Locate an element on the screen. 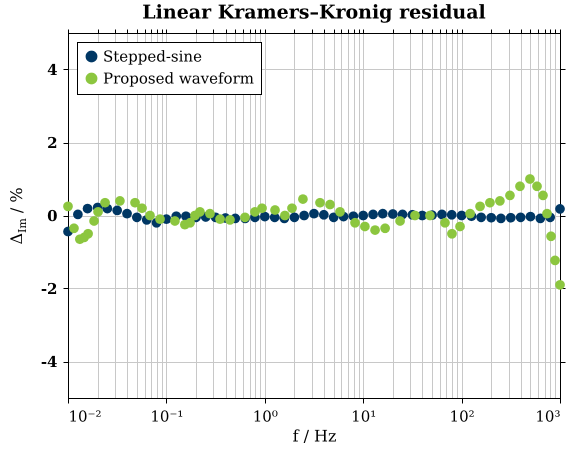 The height and width of the screenshot is (456, 574). x-tick-label: 10⁻² is located at coordinates (85, 417).